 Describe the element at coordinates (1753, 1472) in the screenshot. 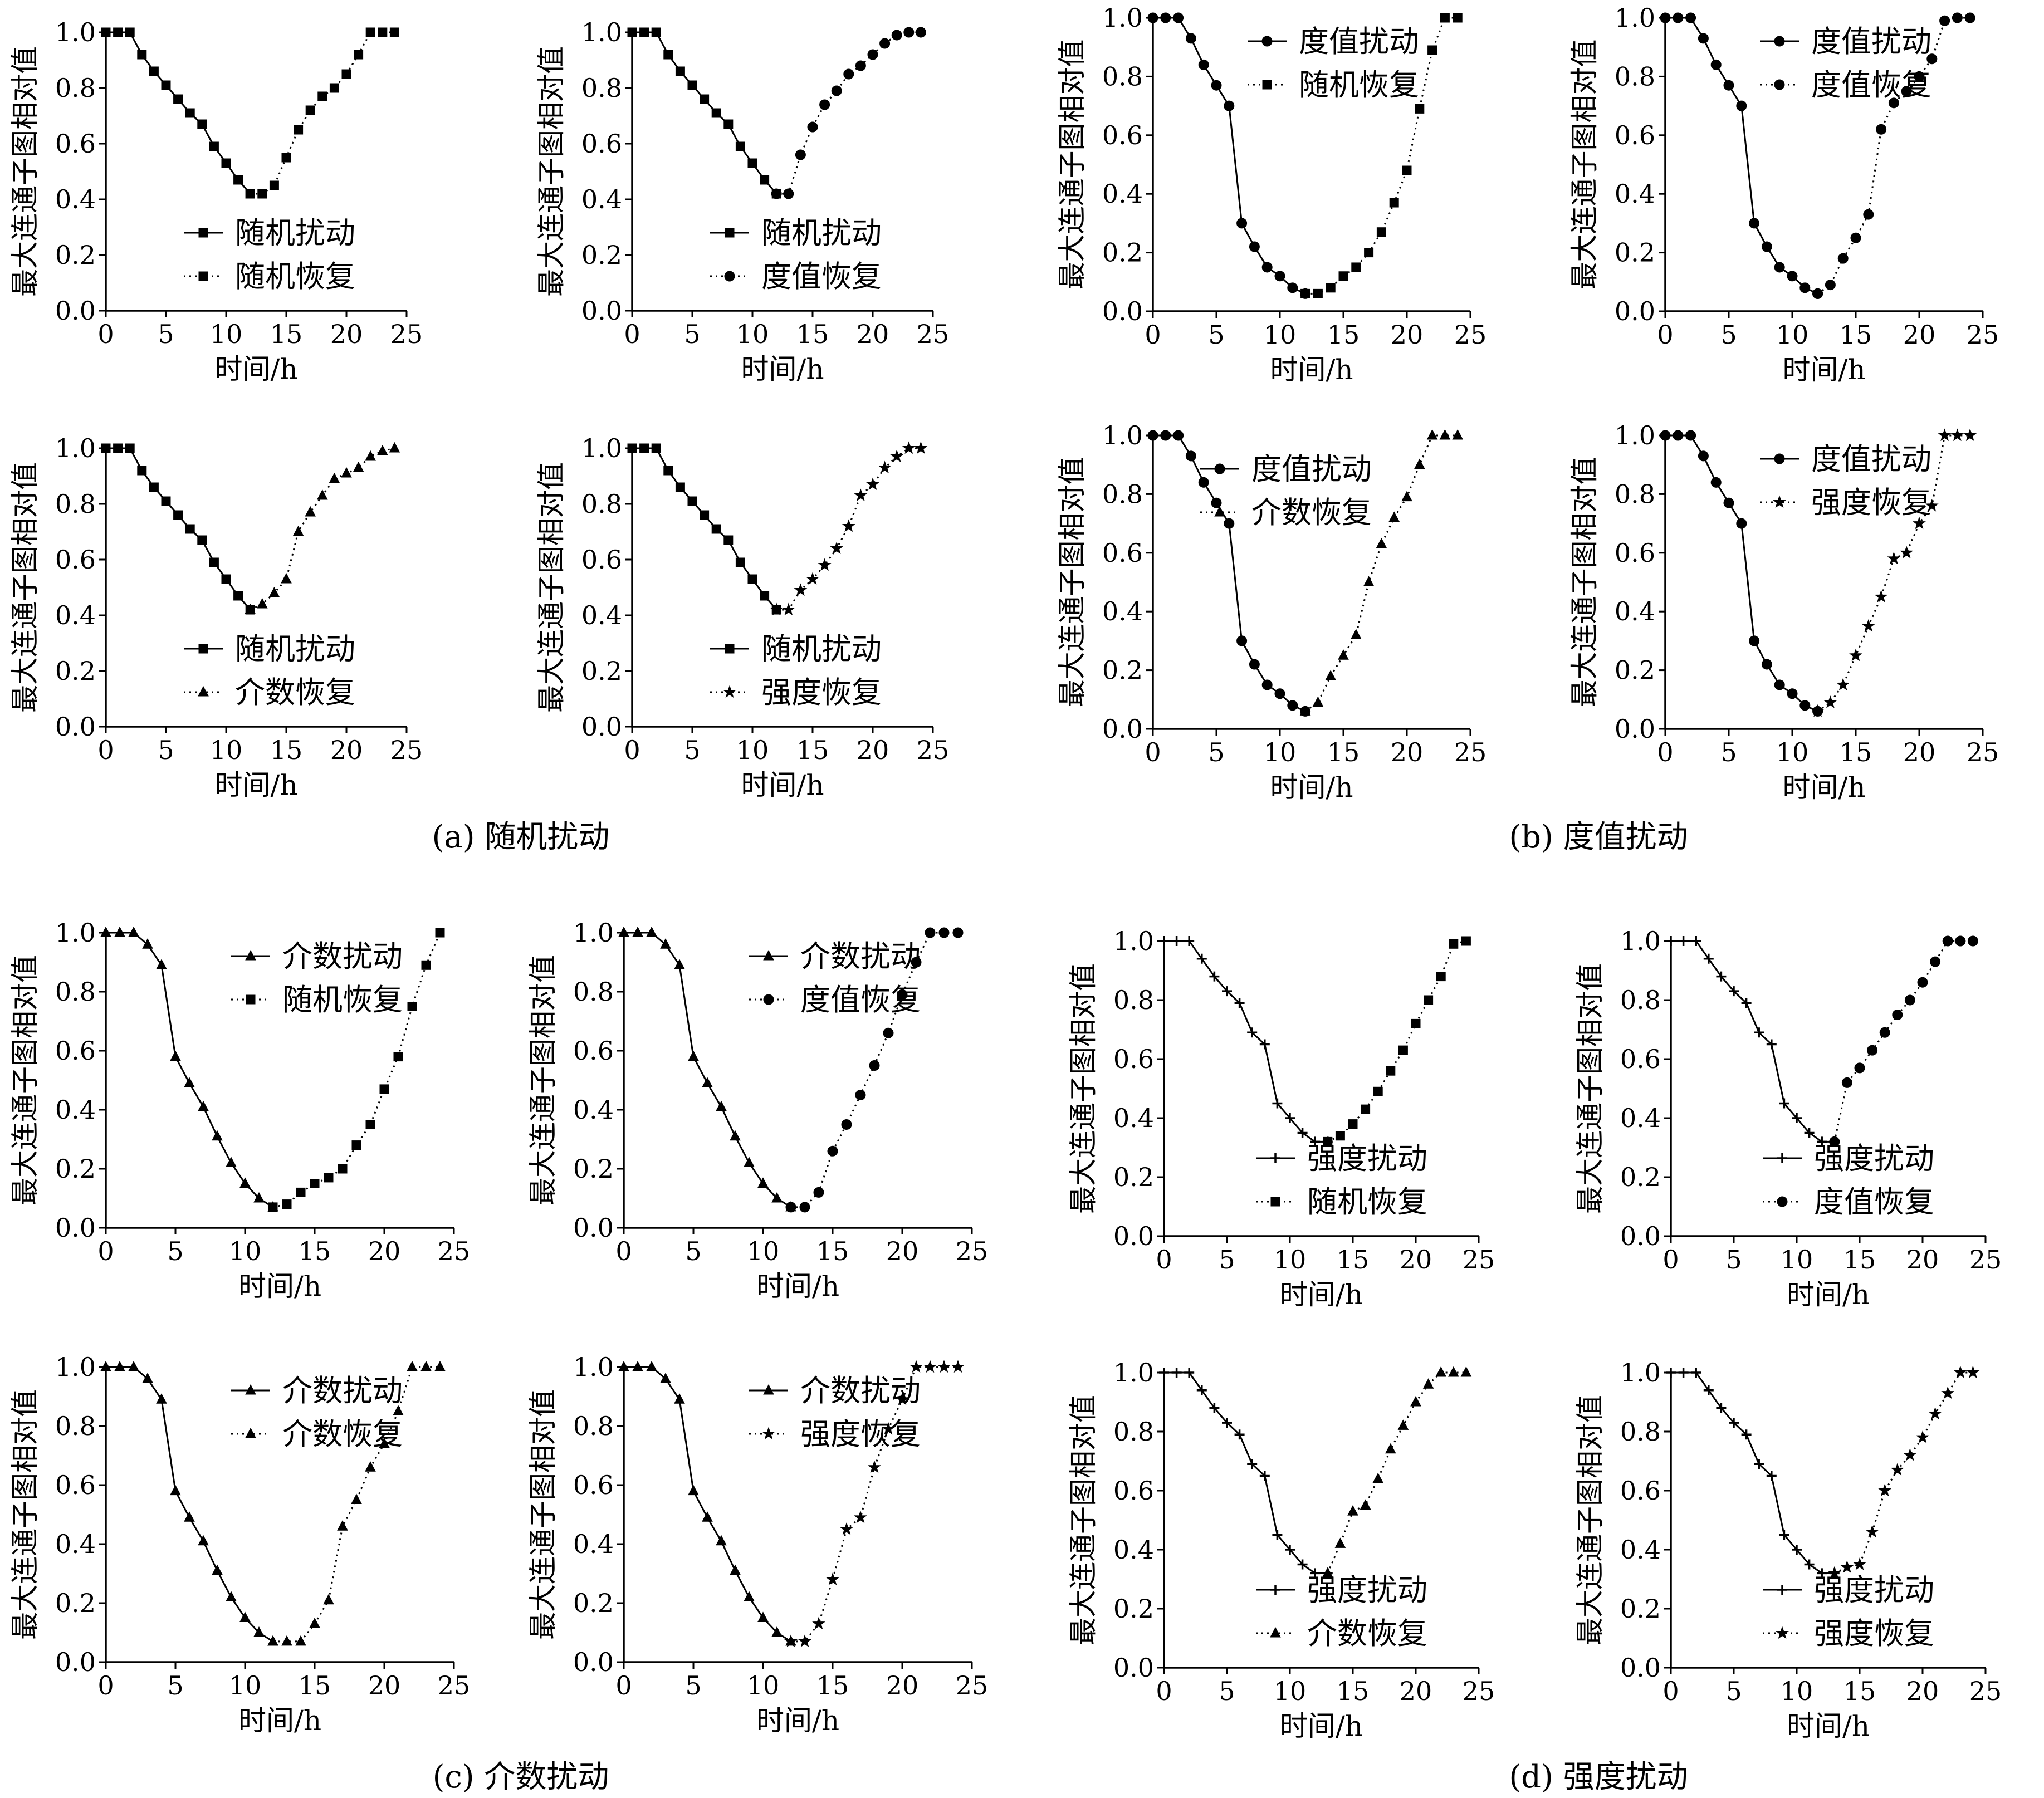

I see `series-line` at that location.